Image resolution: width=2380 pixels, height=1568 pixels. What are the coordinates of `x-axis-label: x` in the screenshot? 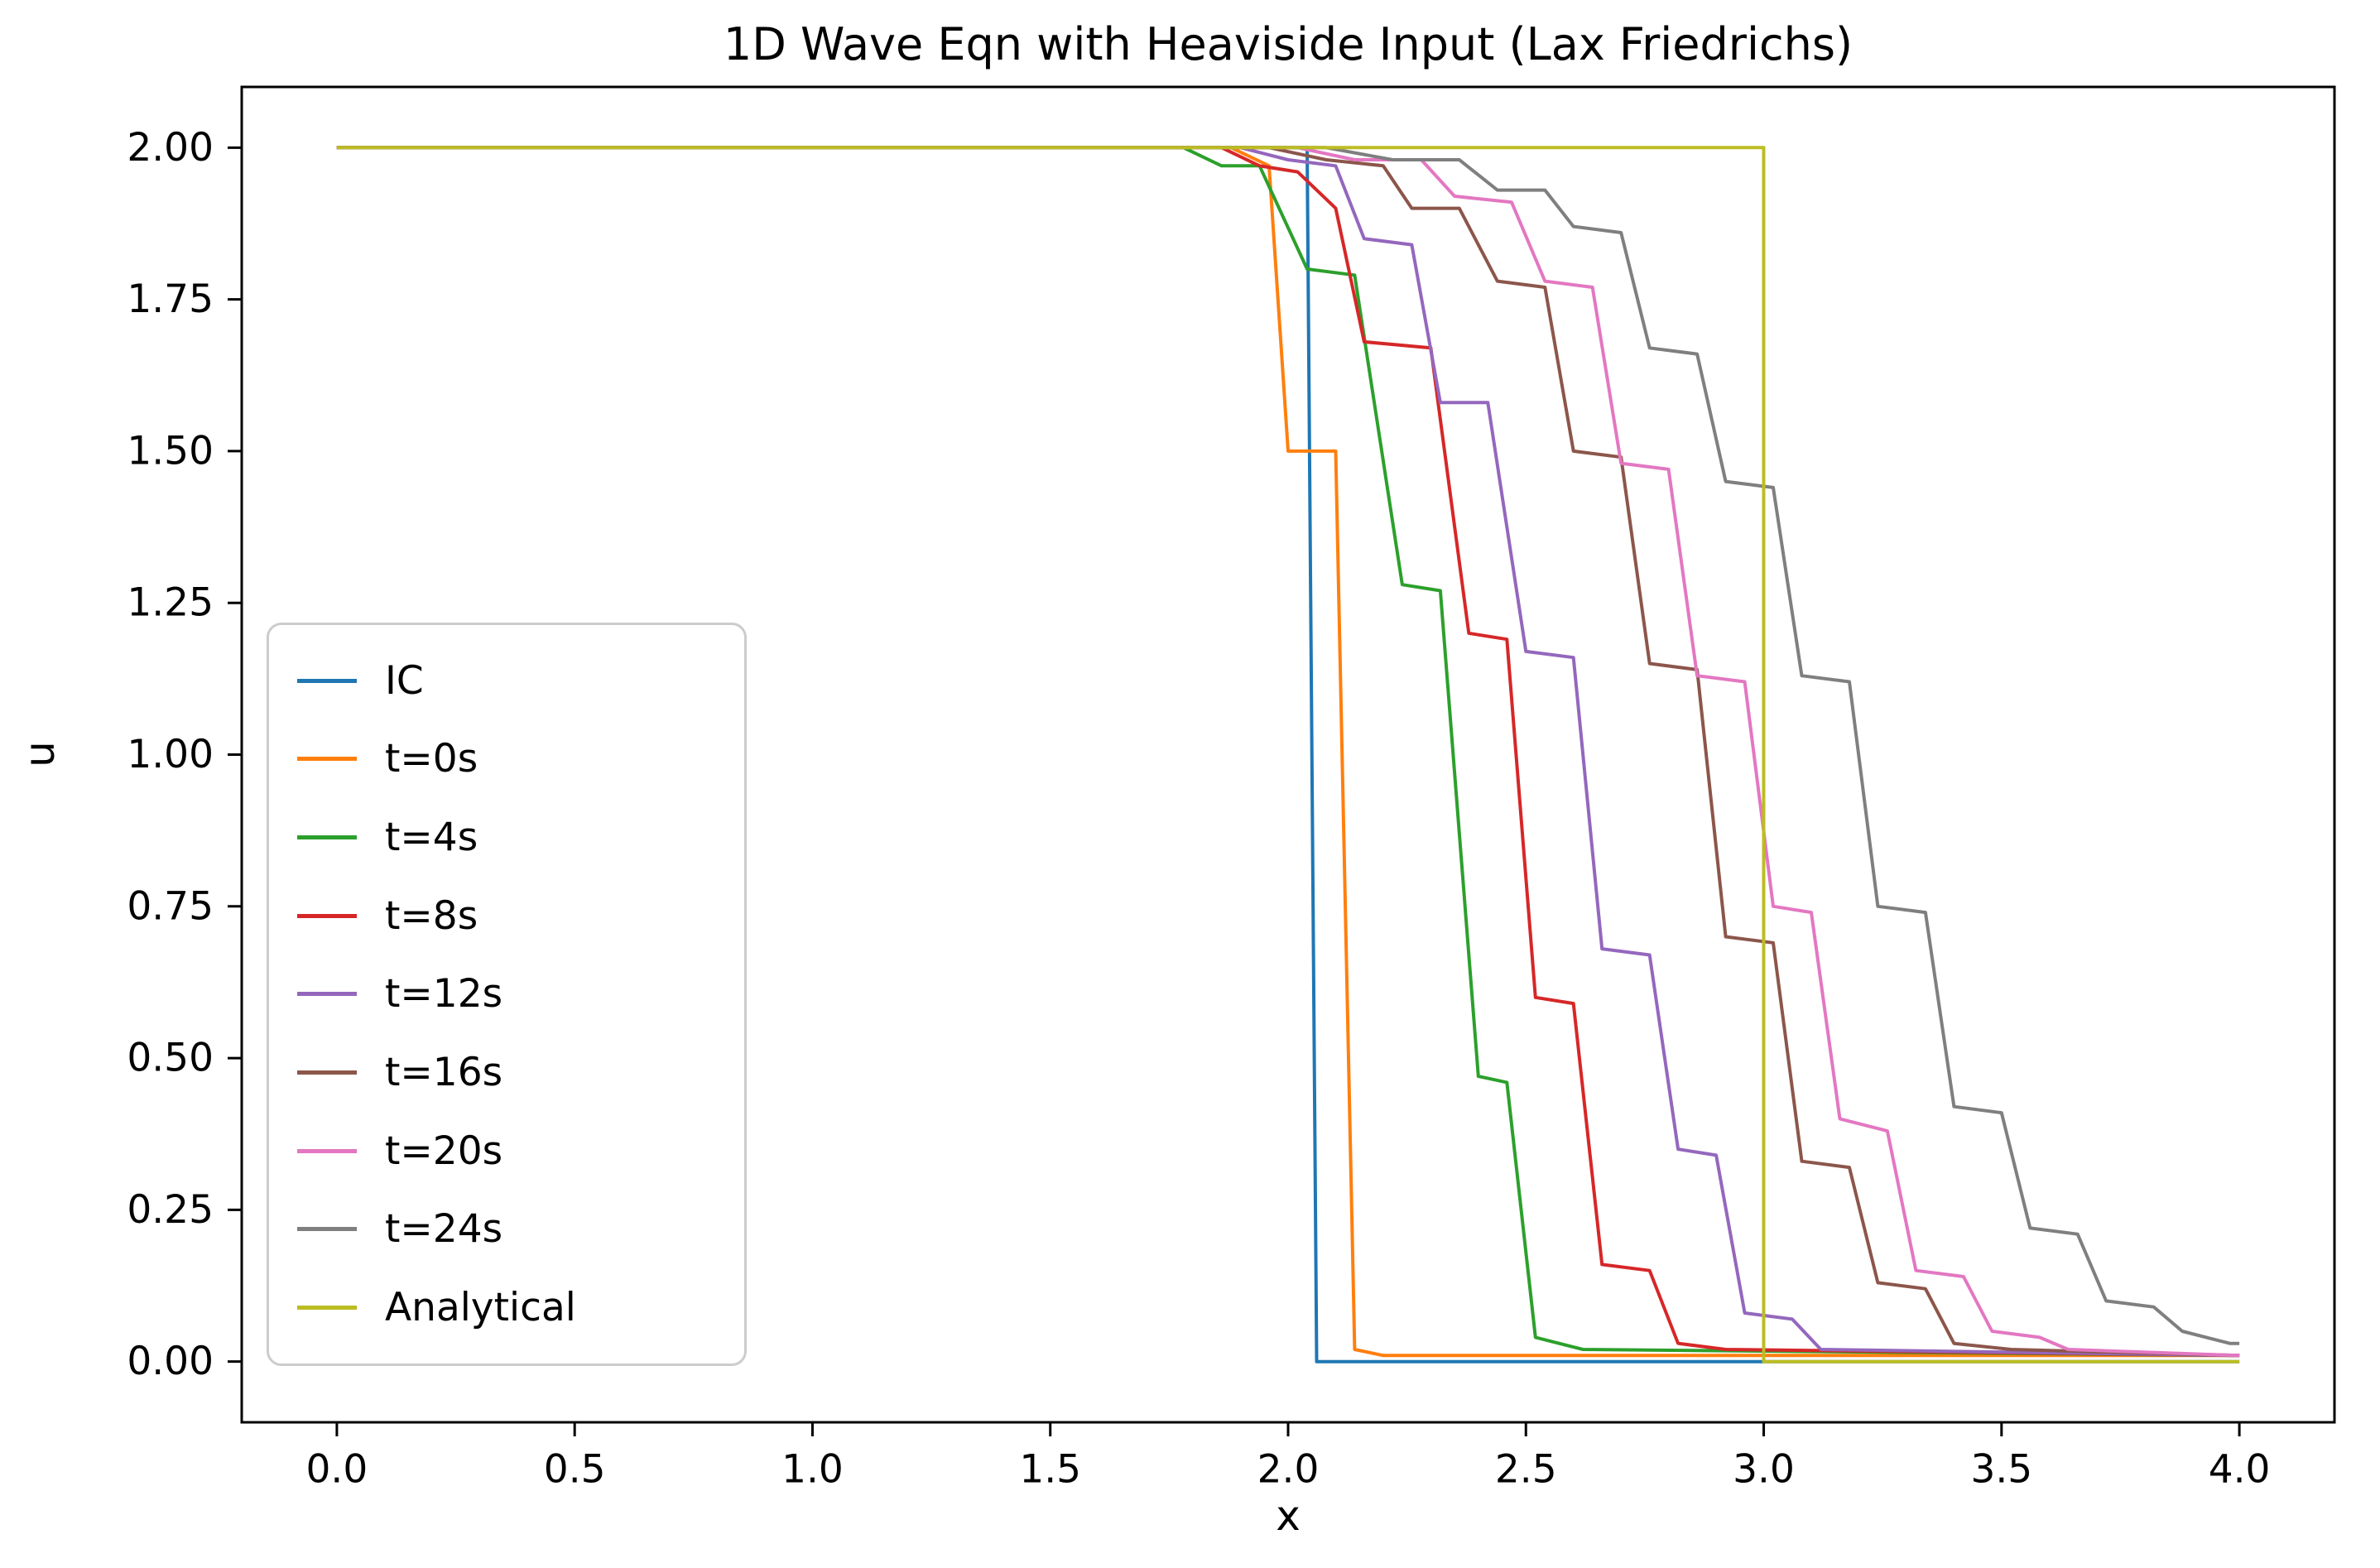 It's located at (1288, 1516).